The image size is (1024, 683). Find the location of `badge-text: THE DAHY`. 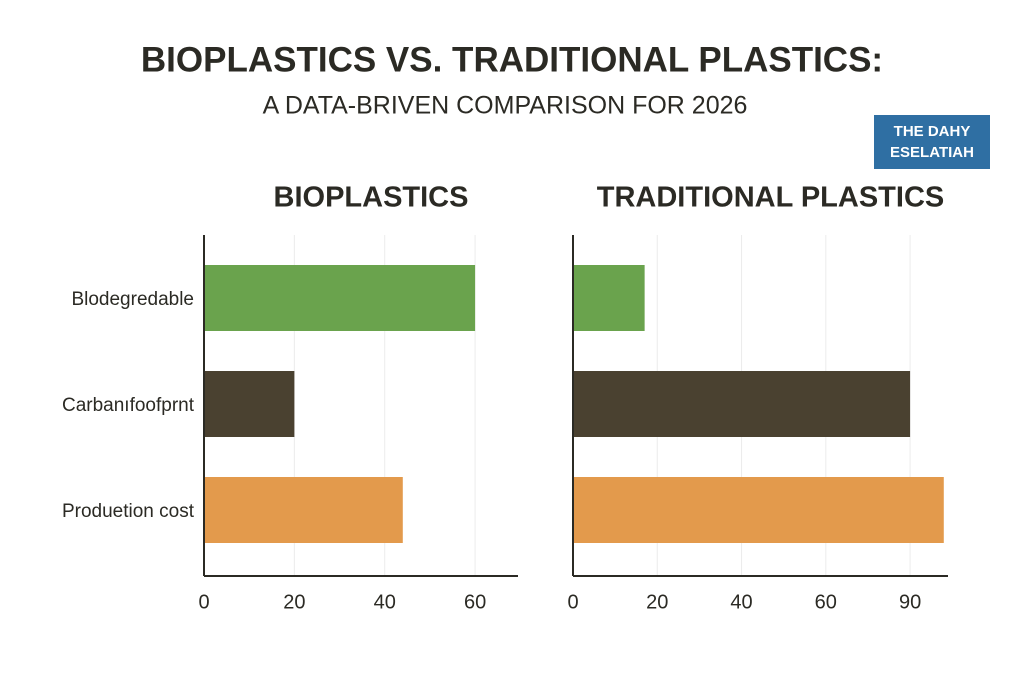

badge-text: THE DAHY is located at coordinates (932, 131).